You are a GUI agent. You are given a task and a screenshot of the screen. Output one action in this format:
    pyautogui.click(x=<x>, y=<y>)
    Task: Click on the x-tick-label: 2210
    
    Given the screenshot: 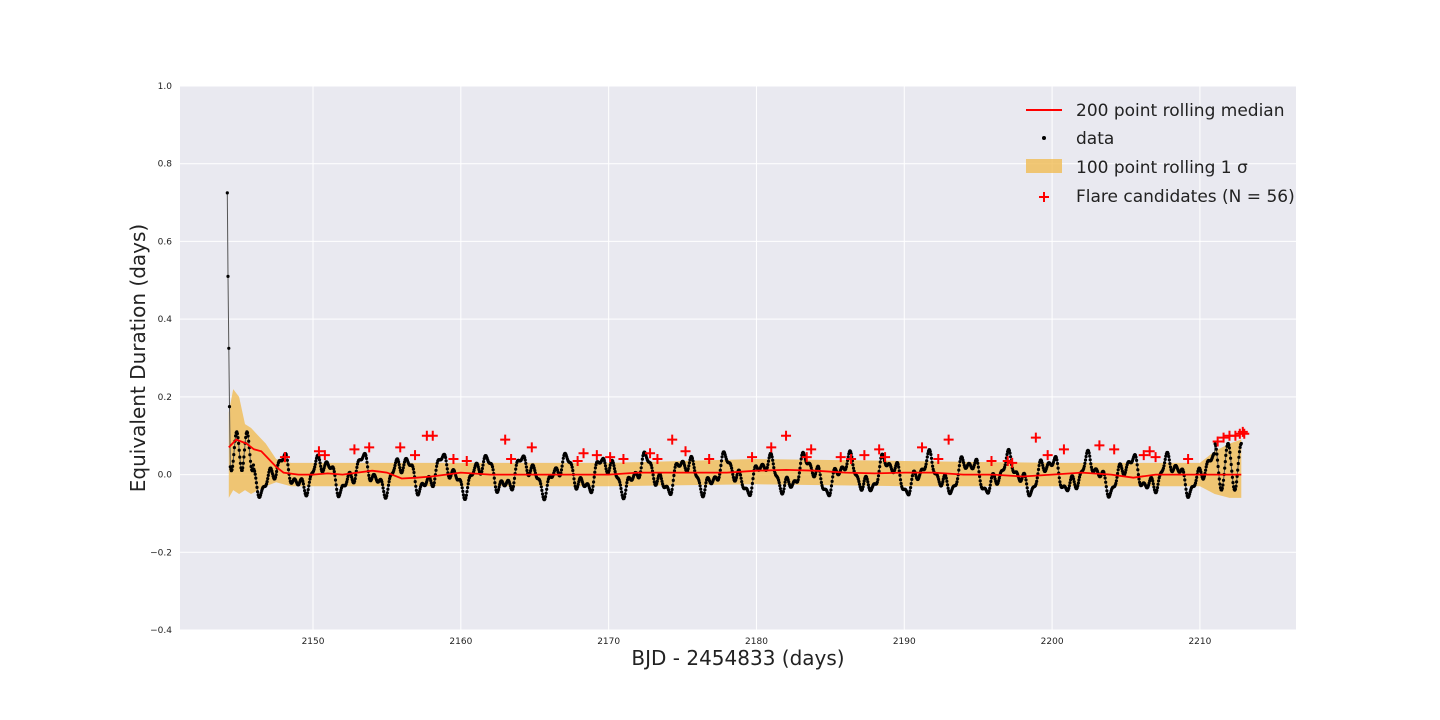 What is the action you would take?
    pyautogui.click(x=1199, y=642)
    